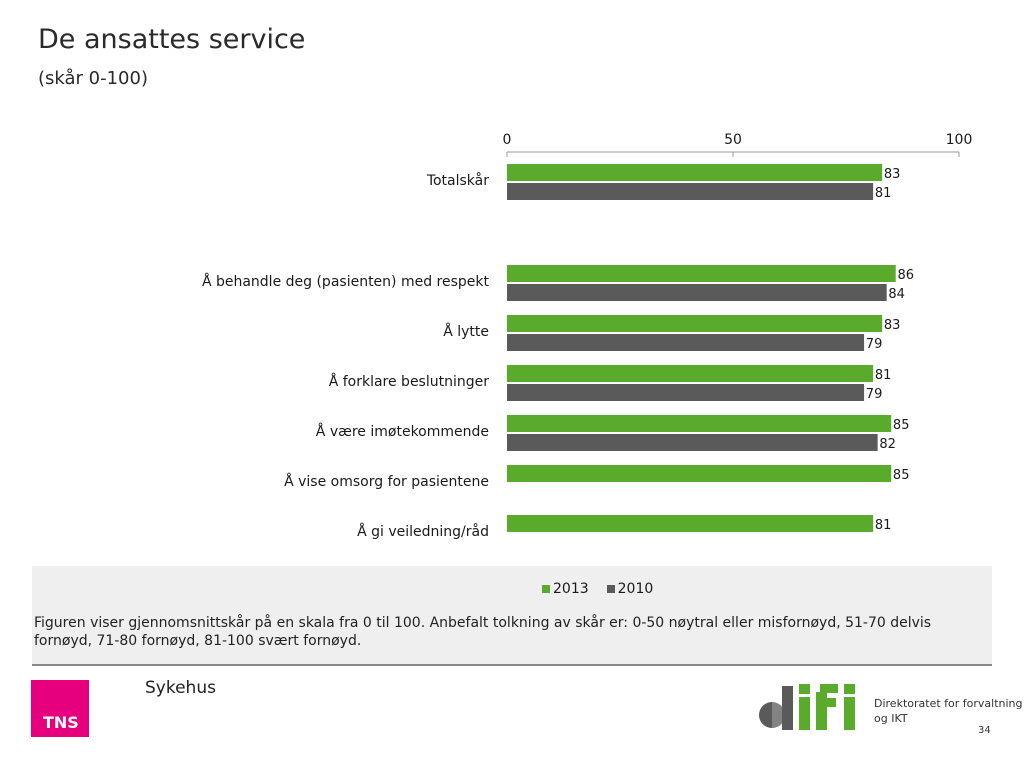  What do you see at coordinates (597, 589) in the screenshot?
I see `chart-legend: 2013 2010` at bounding box center [597, 589].